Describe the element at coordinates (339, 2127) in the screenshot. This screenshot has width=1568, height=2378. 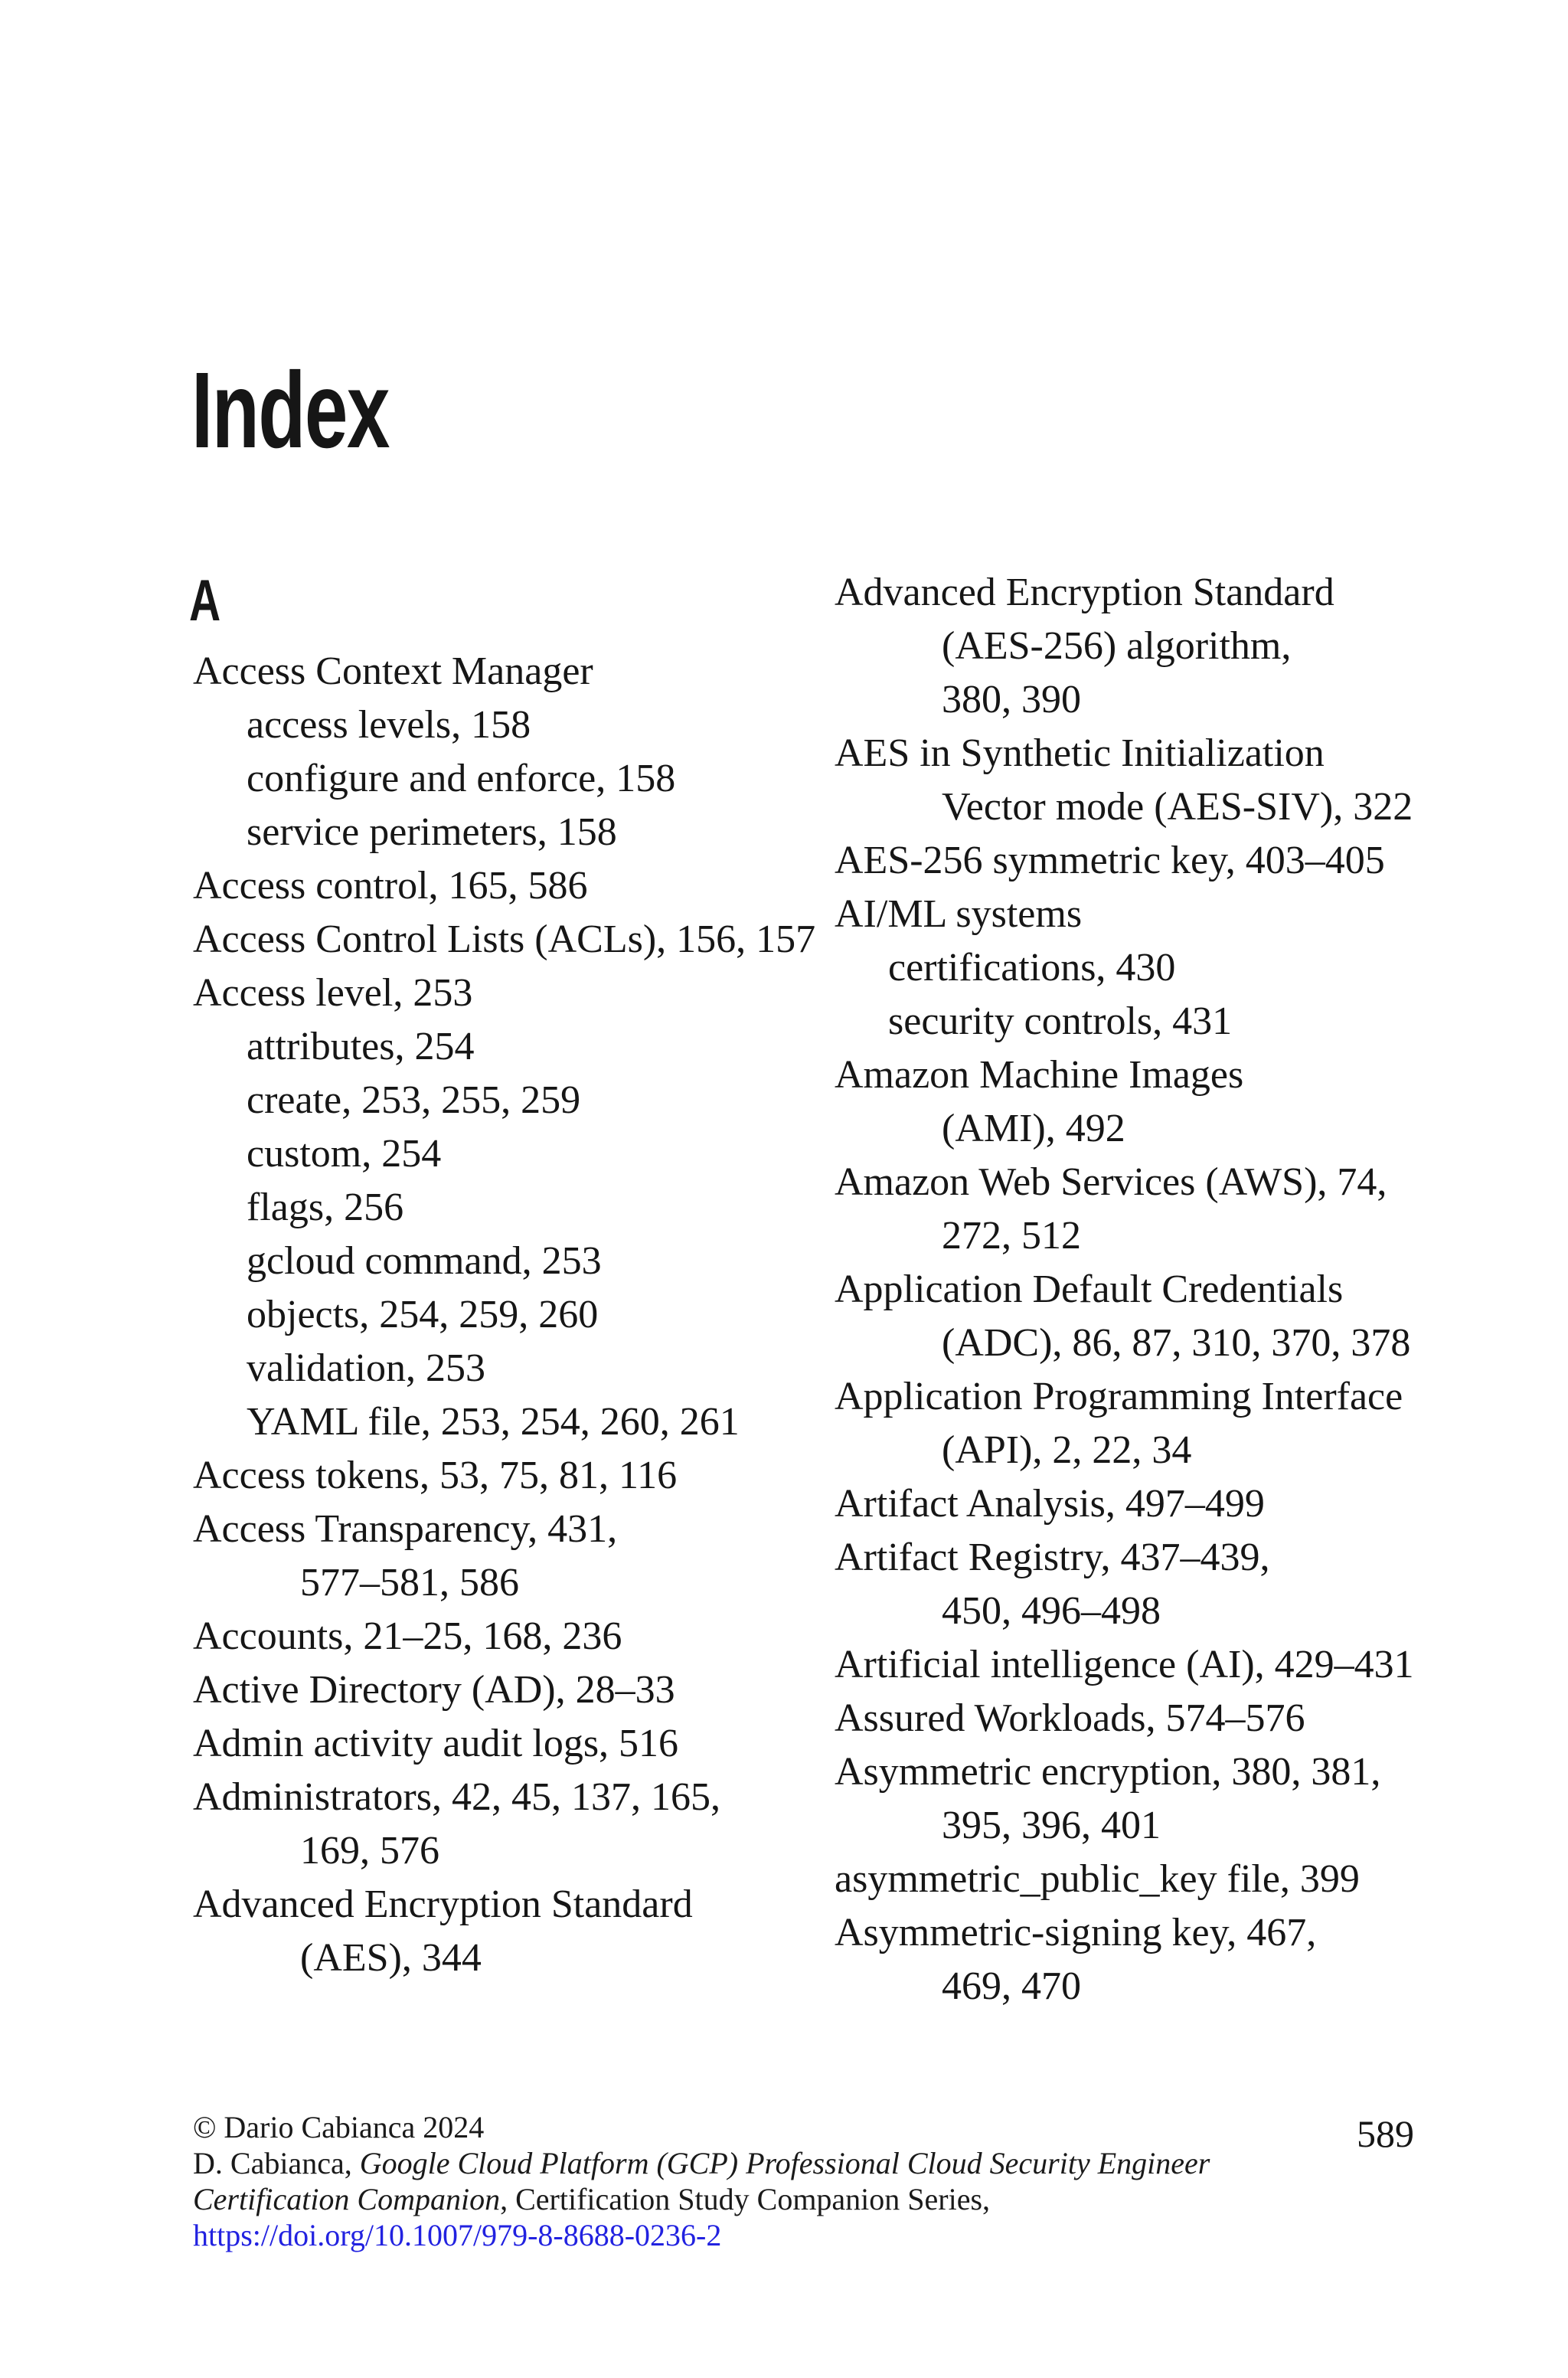
I see `copyright-line: © Dario Cabianca 2024` at that location.